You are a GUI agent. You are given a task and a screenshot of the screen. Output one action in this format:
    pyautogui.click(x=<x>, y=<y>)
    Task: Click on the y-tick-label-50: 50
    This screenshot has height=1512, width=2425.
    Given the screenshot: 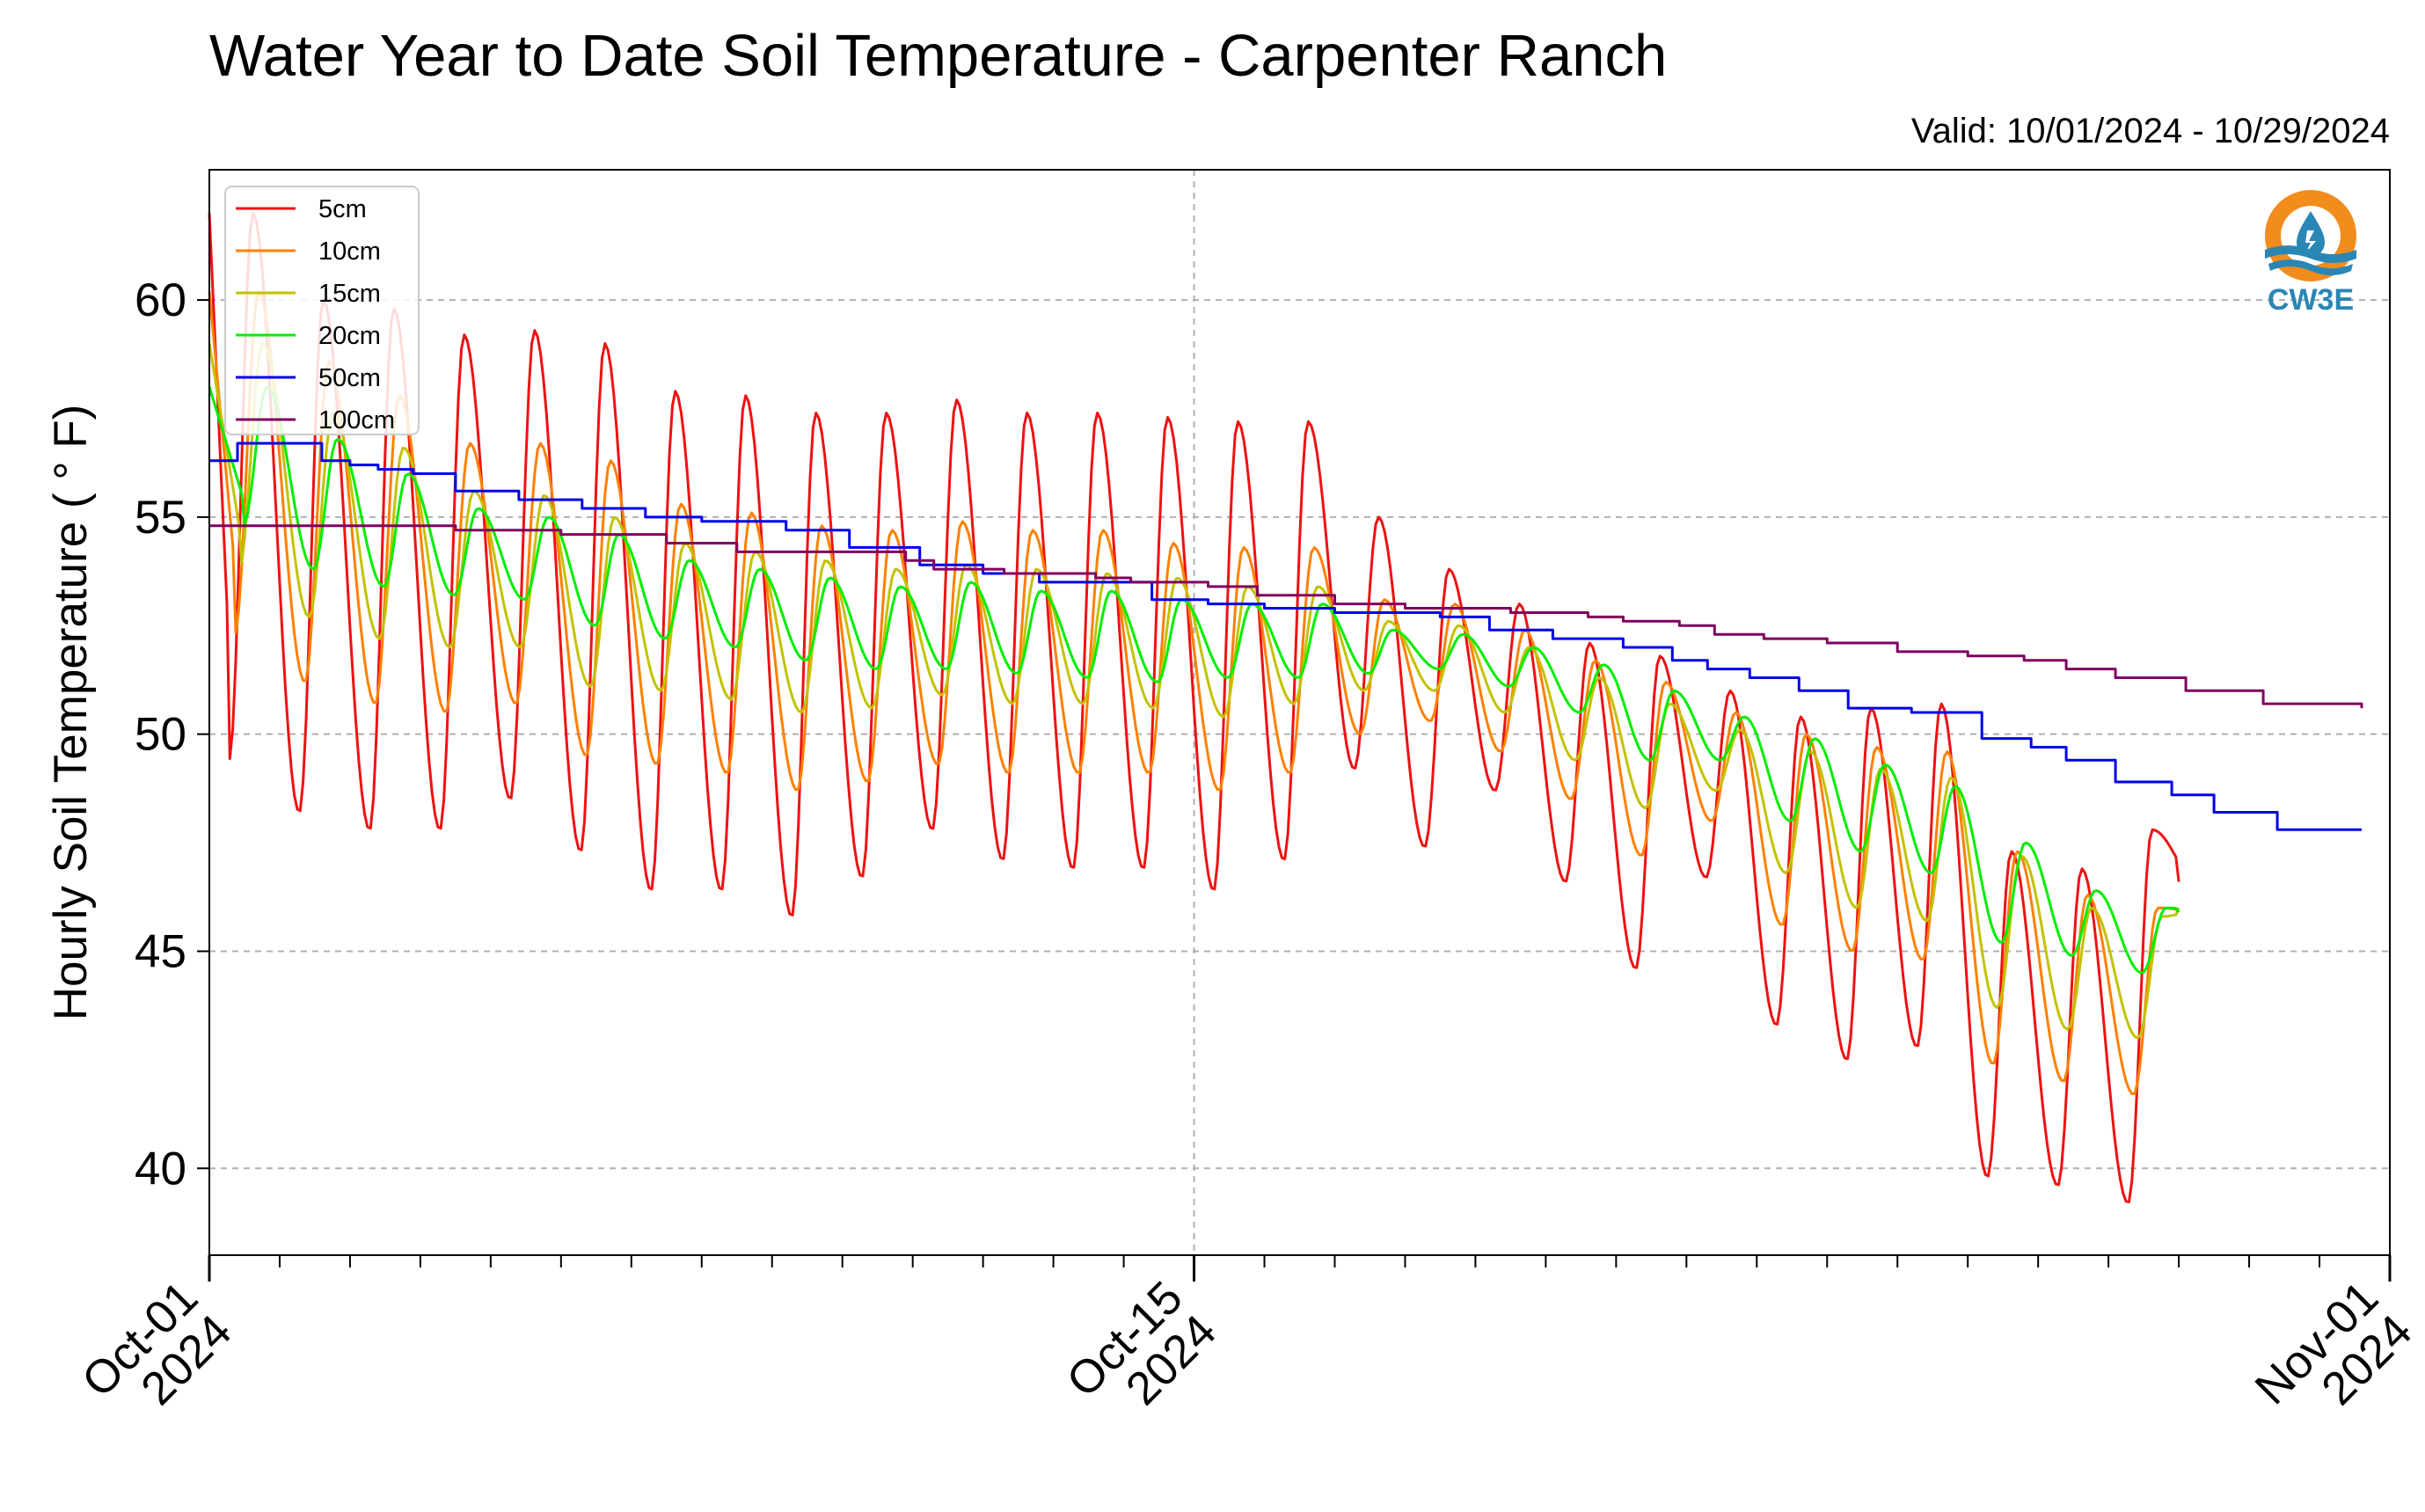 What is the action you would take?
    pyautogui.click(x=160, y=735)
    